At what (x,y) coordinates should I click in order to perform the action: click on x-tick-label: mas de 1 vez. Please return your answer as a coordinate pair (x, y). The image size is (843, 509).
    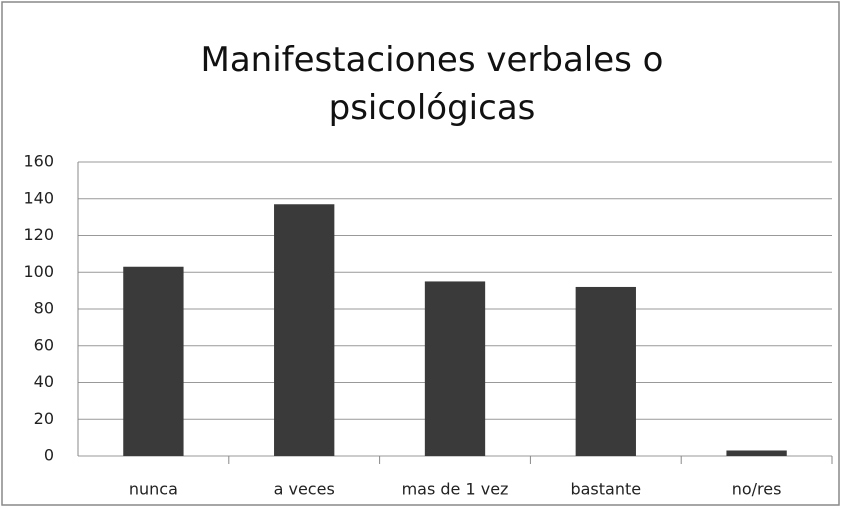
    Looking at the image, I should click on (455, 489).